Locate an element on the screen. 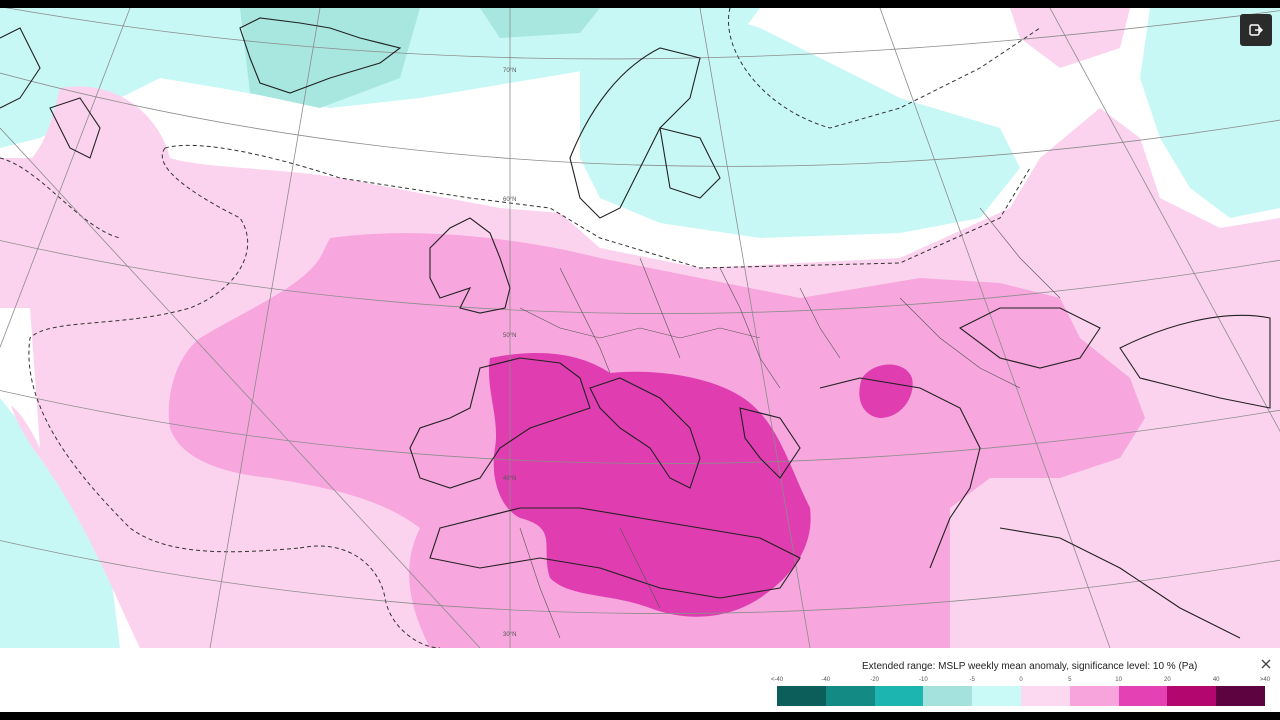 The height and width of the screenshot is (720, 1280). legend-tick-label: -20 is located at coordinates (874, 680).